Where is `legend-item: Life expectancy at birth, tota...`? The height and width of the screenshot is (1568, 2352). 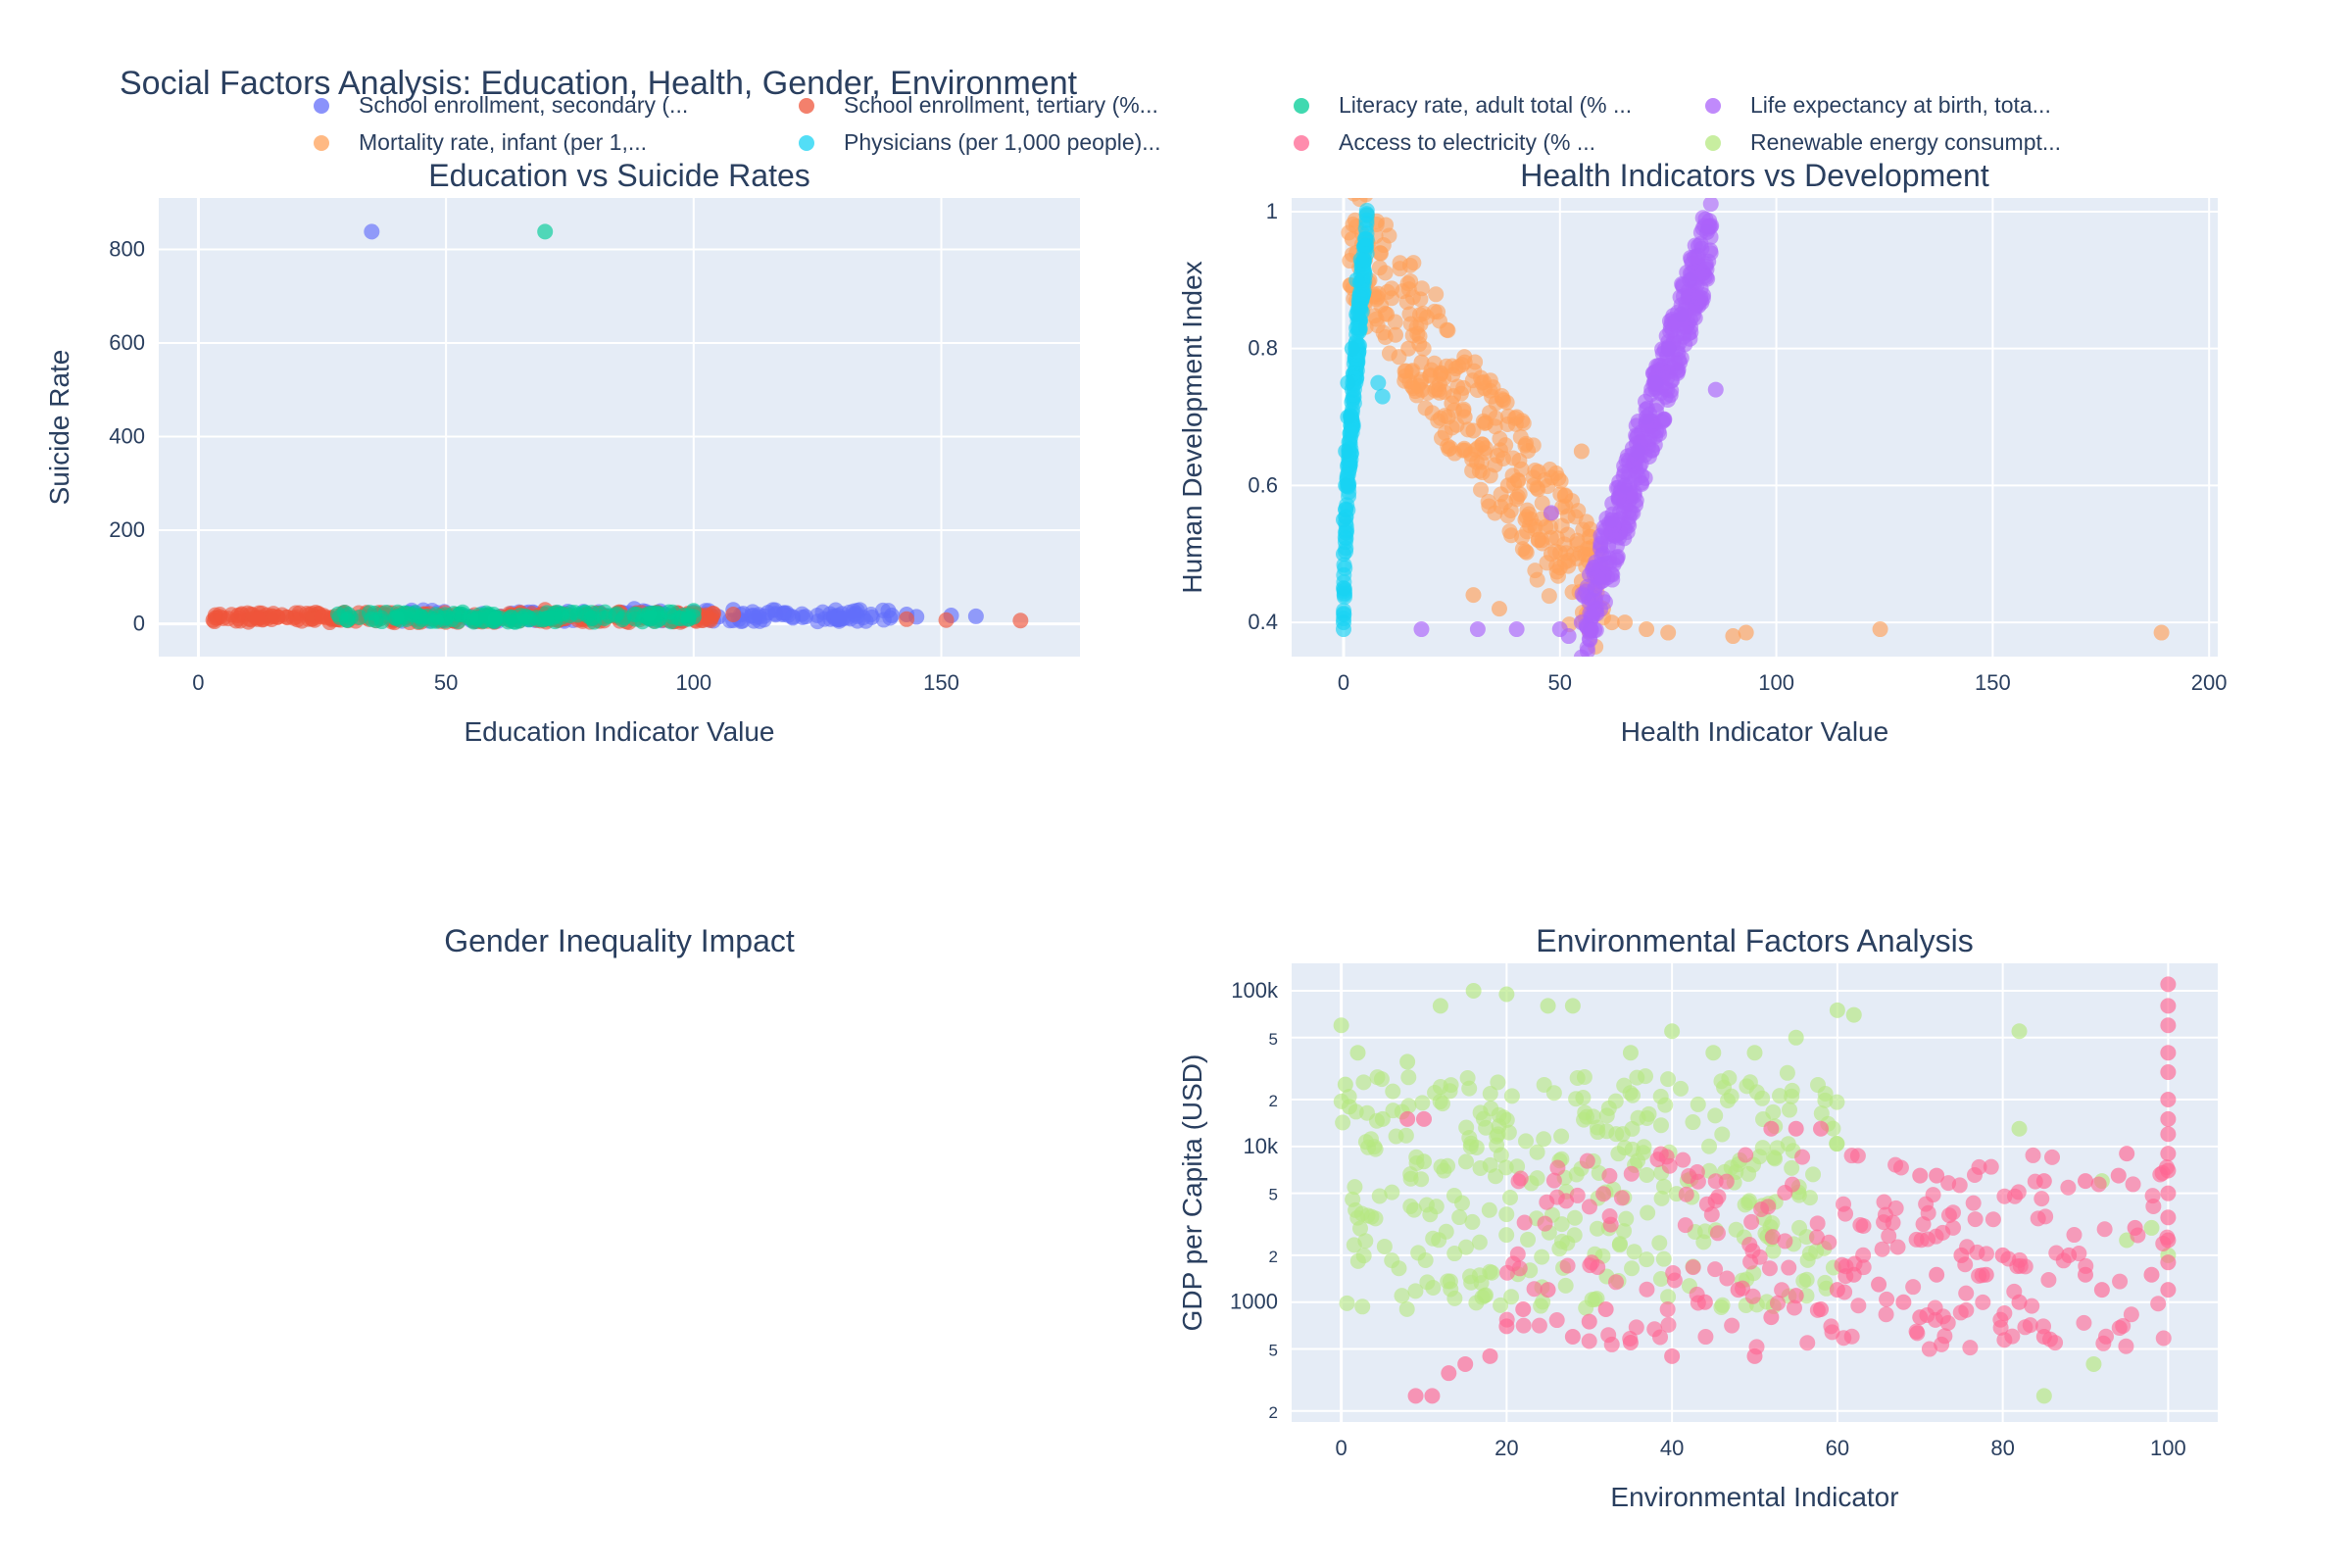 legend-item: Life expectancy at birth, tota... is located at coordinates (1878, 105).